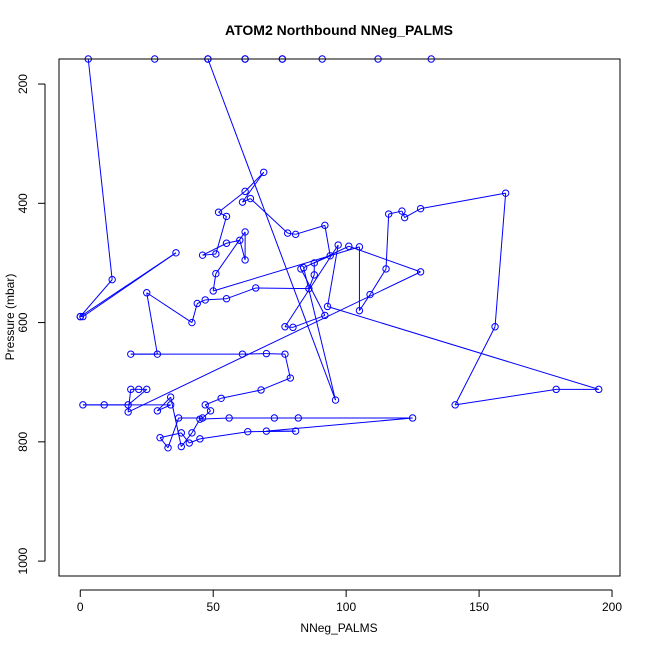  Describe the element at coordinates (346, 607) in the screenshot. I see `x-tick-label: 100` at that location.